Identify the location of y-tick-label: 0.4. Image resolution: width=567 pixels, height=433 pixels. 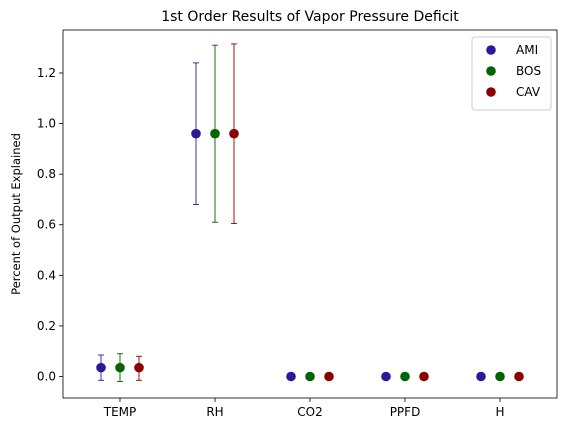
(46, 275).